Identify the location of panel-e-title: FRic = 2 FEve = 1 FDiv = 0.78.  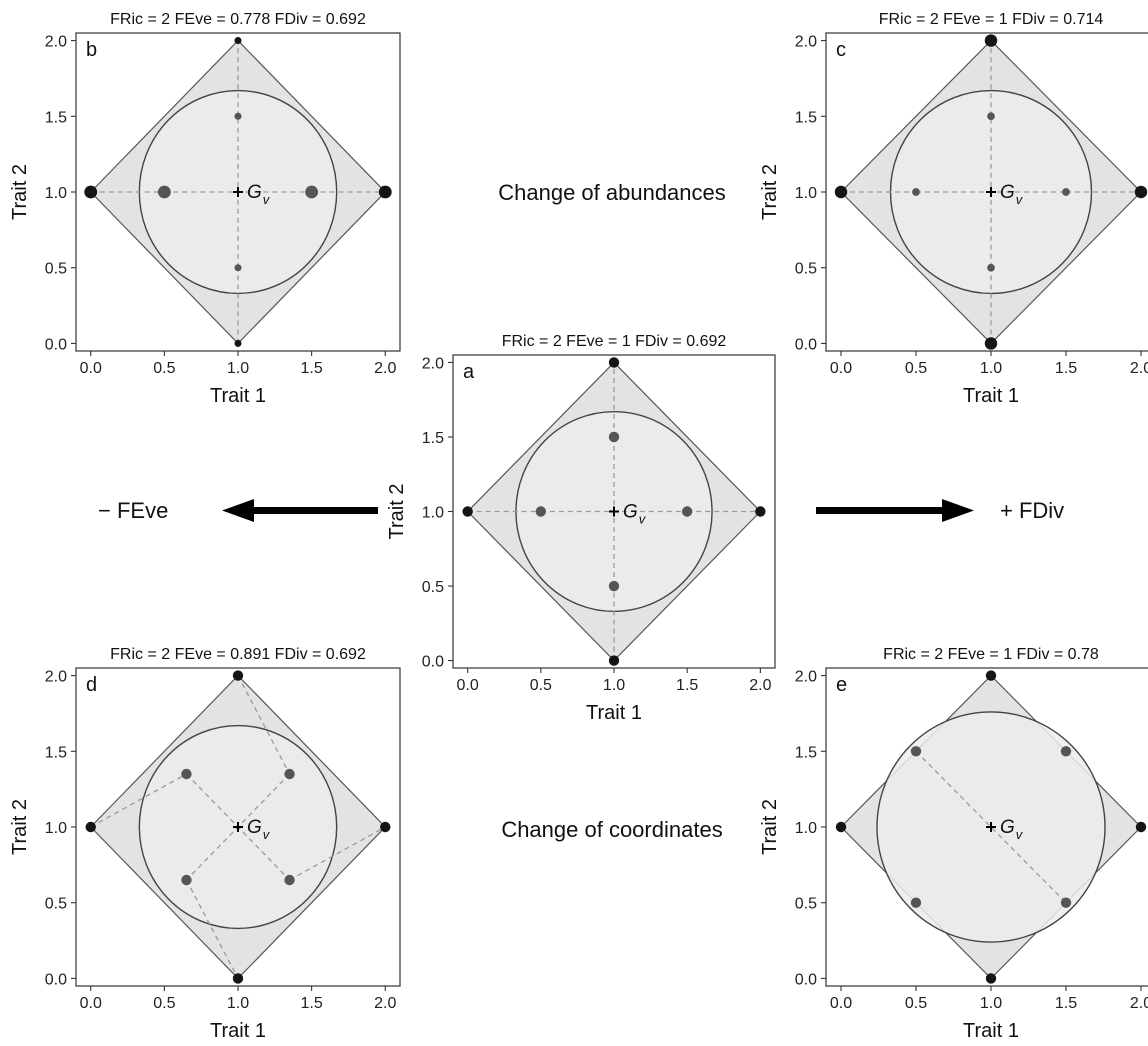
(991, 654).